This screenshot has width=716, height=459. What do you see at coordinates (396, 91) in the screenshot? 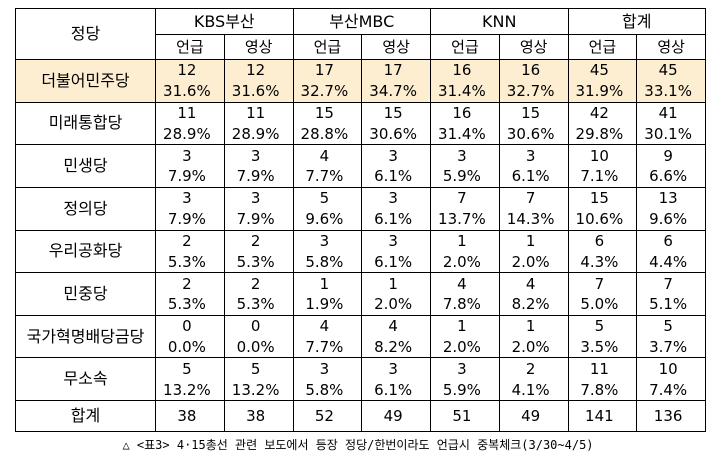
I see `percent-cell: 34.7%` at bounding box center [396, 91].